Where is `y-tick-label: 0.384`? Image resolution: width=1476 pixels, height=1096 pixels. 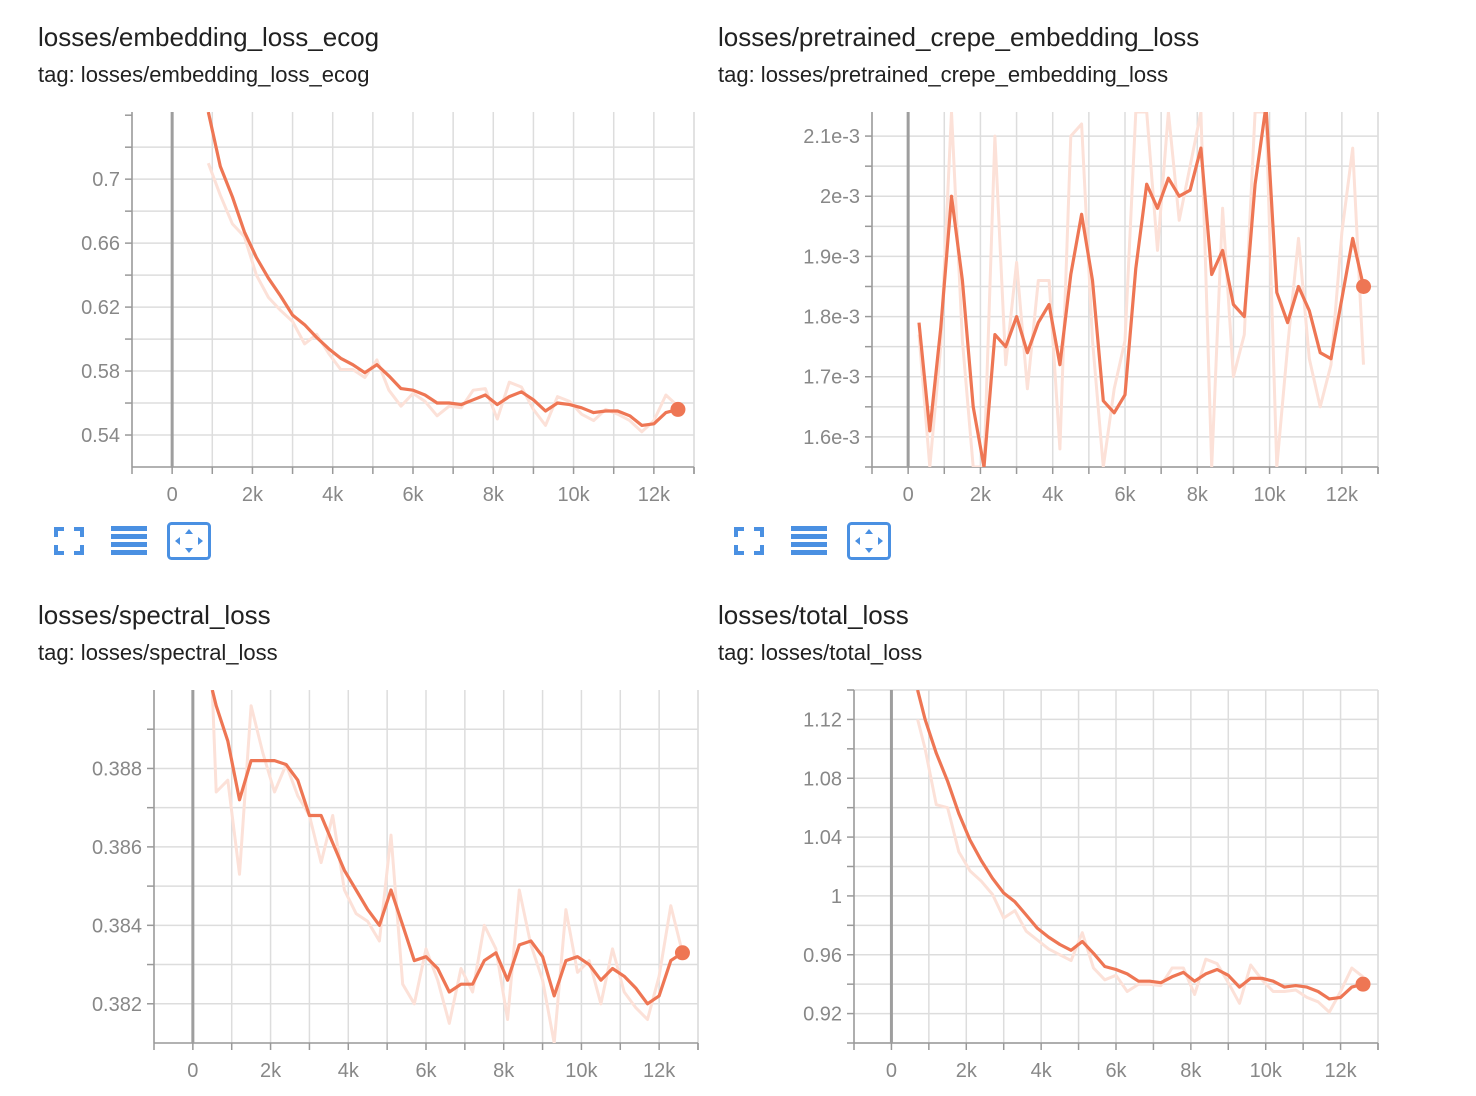
y-tick-label: 0.384 is located at coordinates (117, 926).